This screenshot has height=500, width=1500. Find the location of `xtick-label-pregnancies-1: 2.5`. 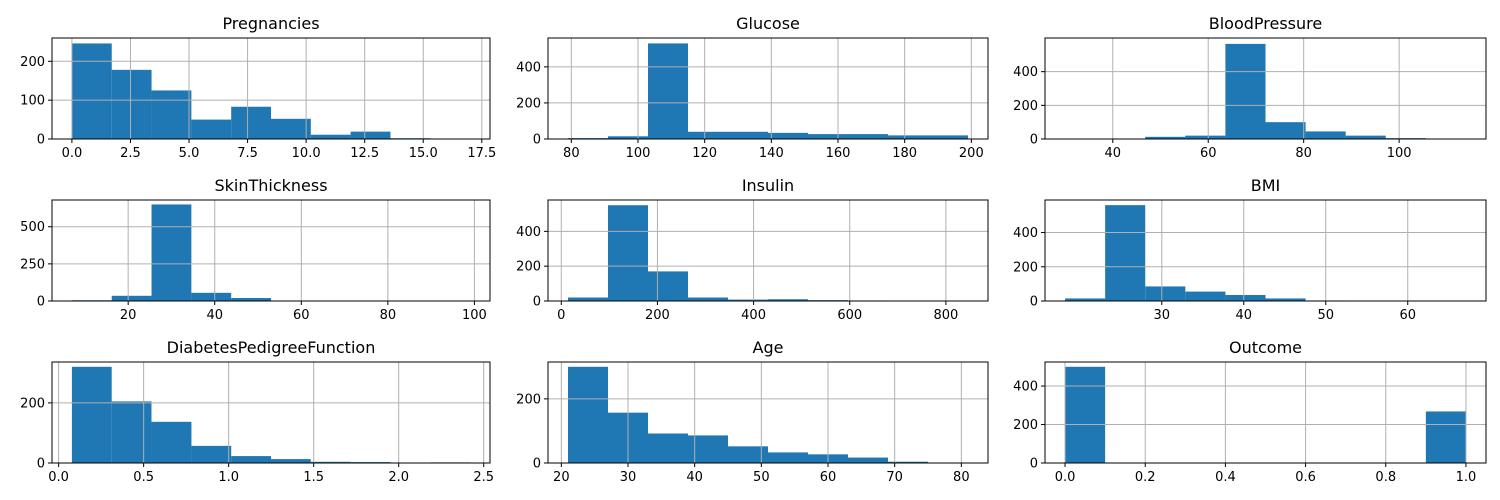

xtick-label-pregnancies-1: 2.5 is located at coordinates (130, 153).